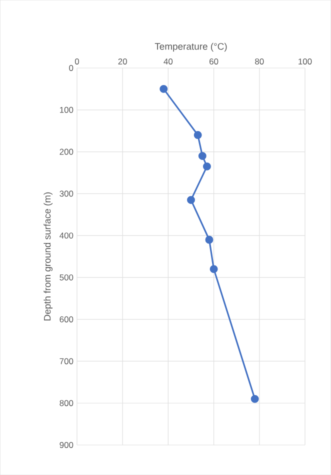 The width and height of the screenshot is (331, 475). What do you see at coordinates (67, 445) in the screenshot?
I see `y-tick-label: 900` at bounding box center [67, 445].